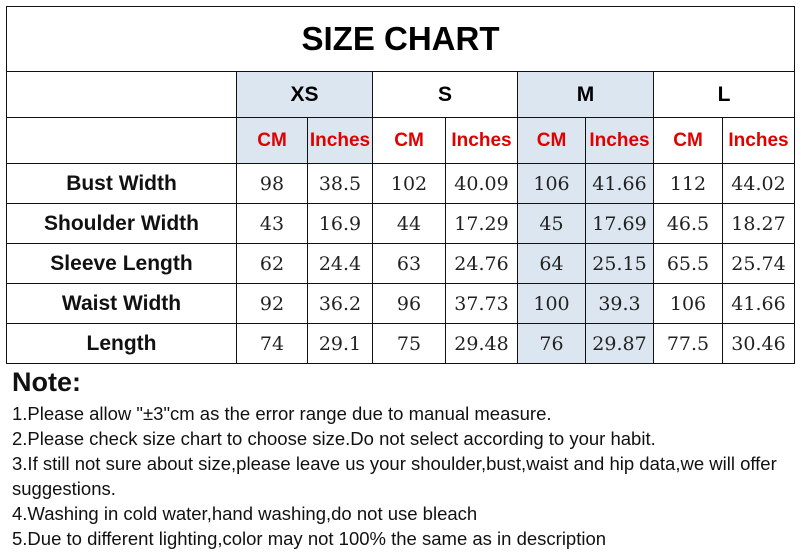 This screenshot has width=800, height=555. I want to click on value-cell: 64, so click(551, 263).